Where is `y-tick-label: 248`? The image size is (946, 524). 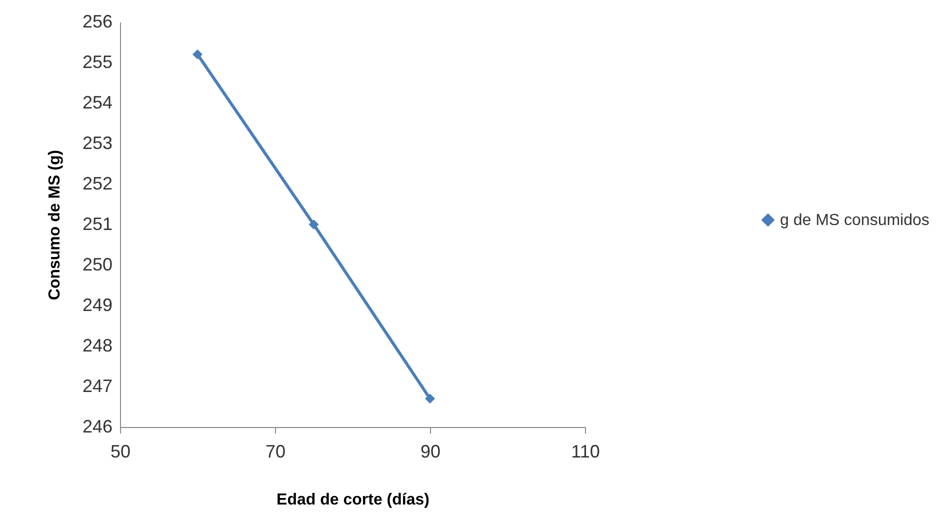 y-tick-label: 248 is located at coordinates (97, 346).